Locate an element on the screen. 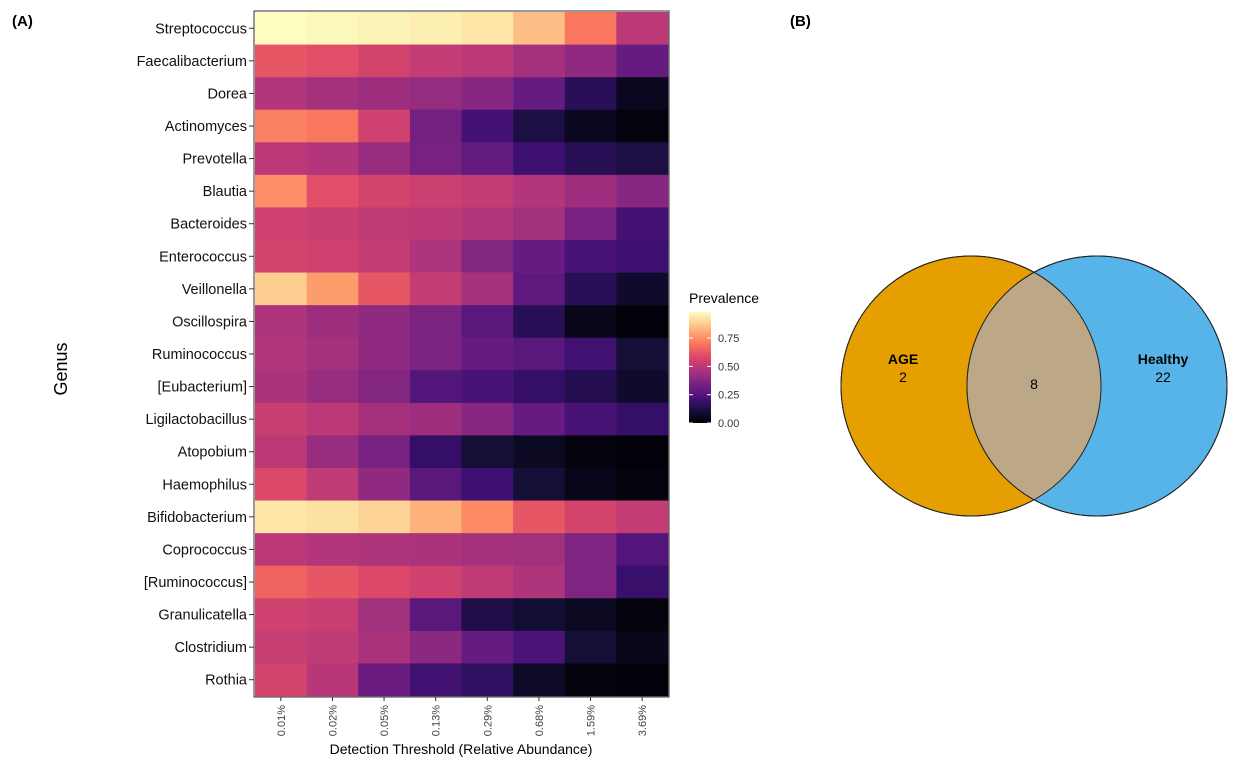 The width and height of the screenshot is (1238, 773). venn-intersection is located at coordinates (1034, 386).